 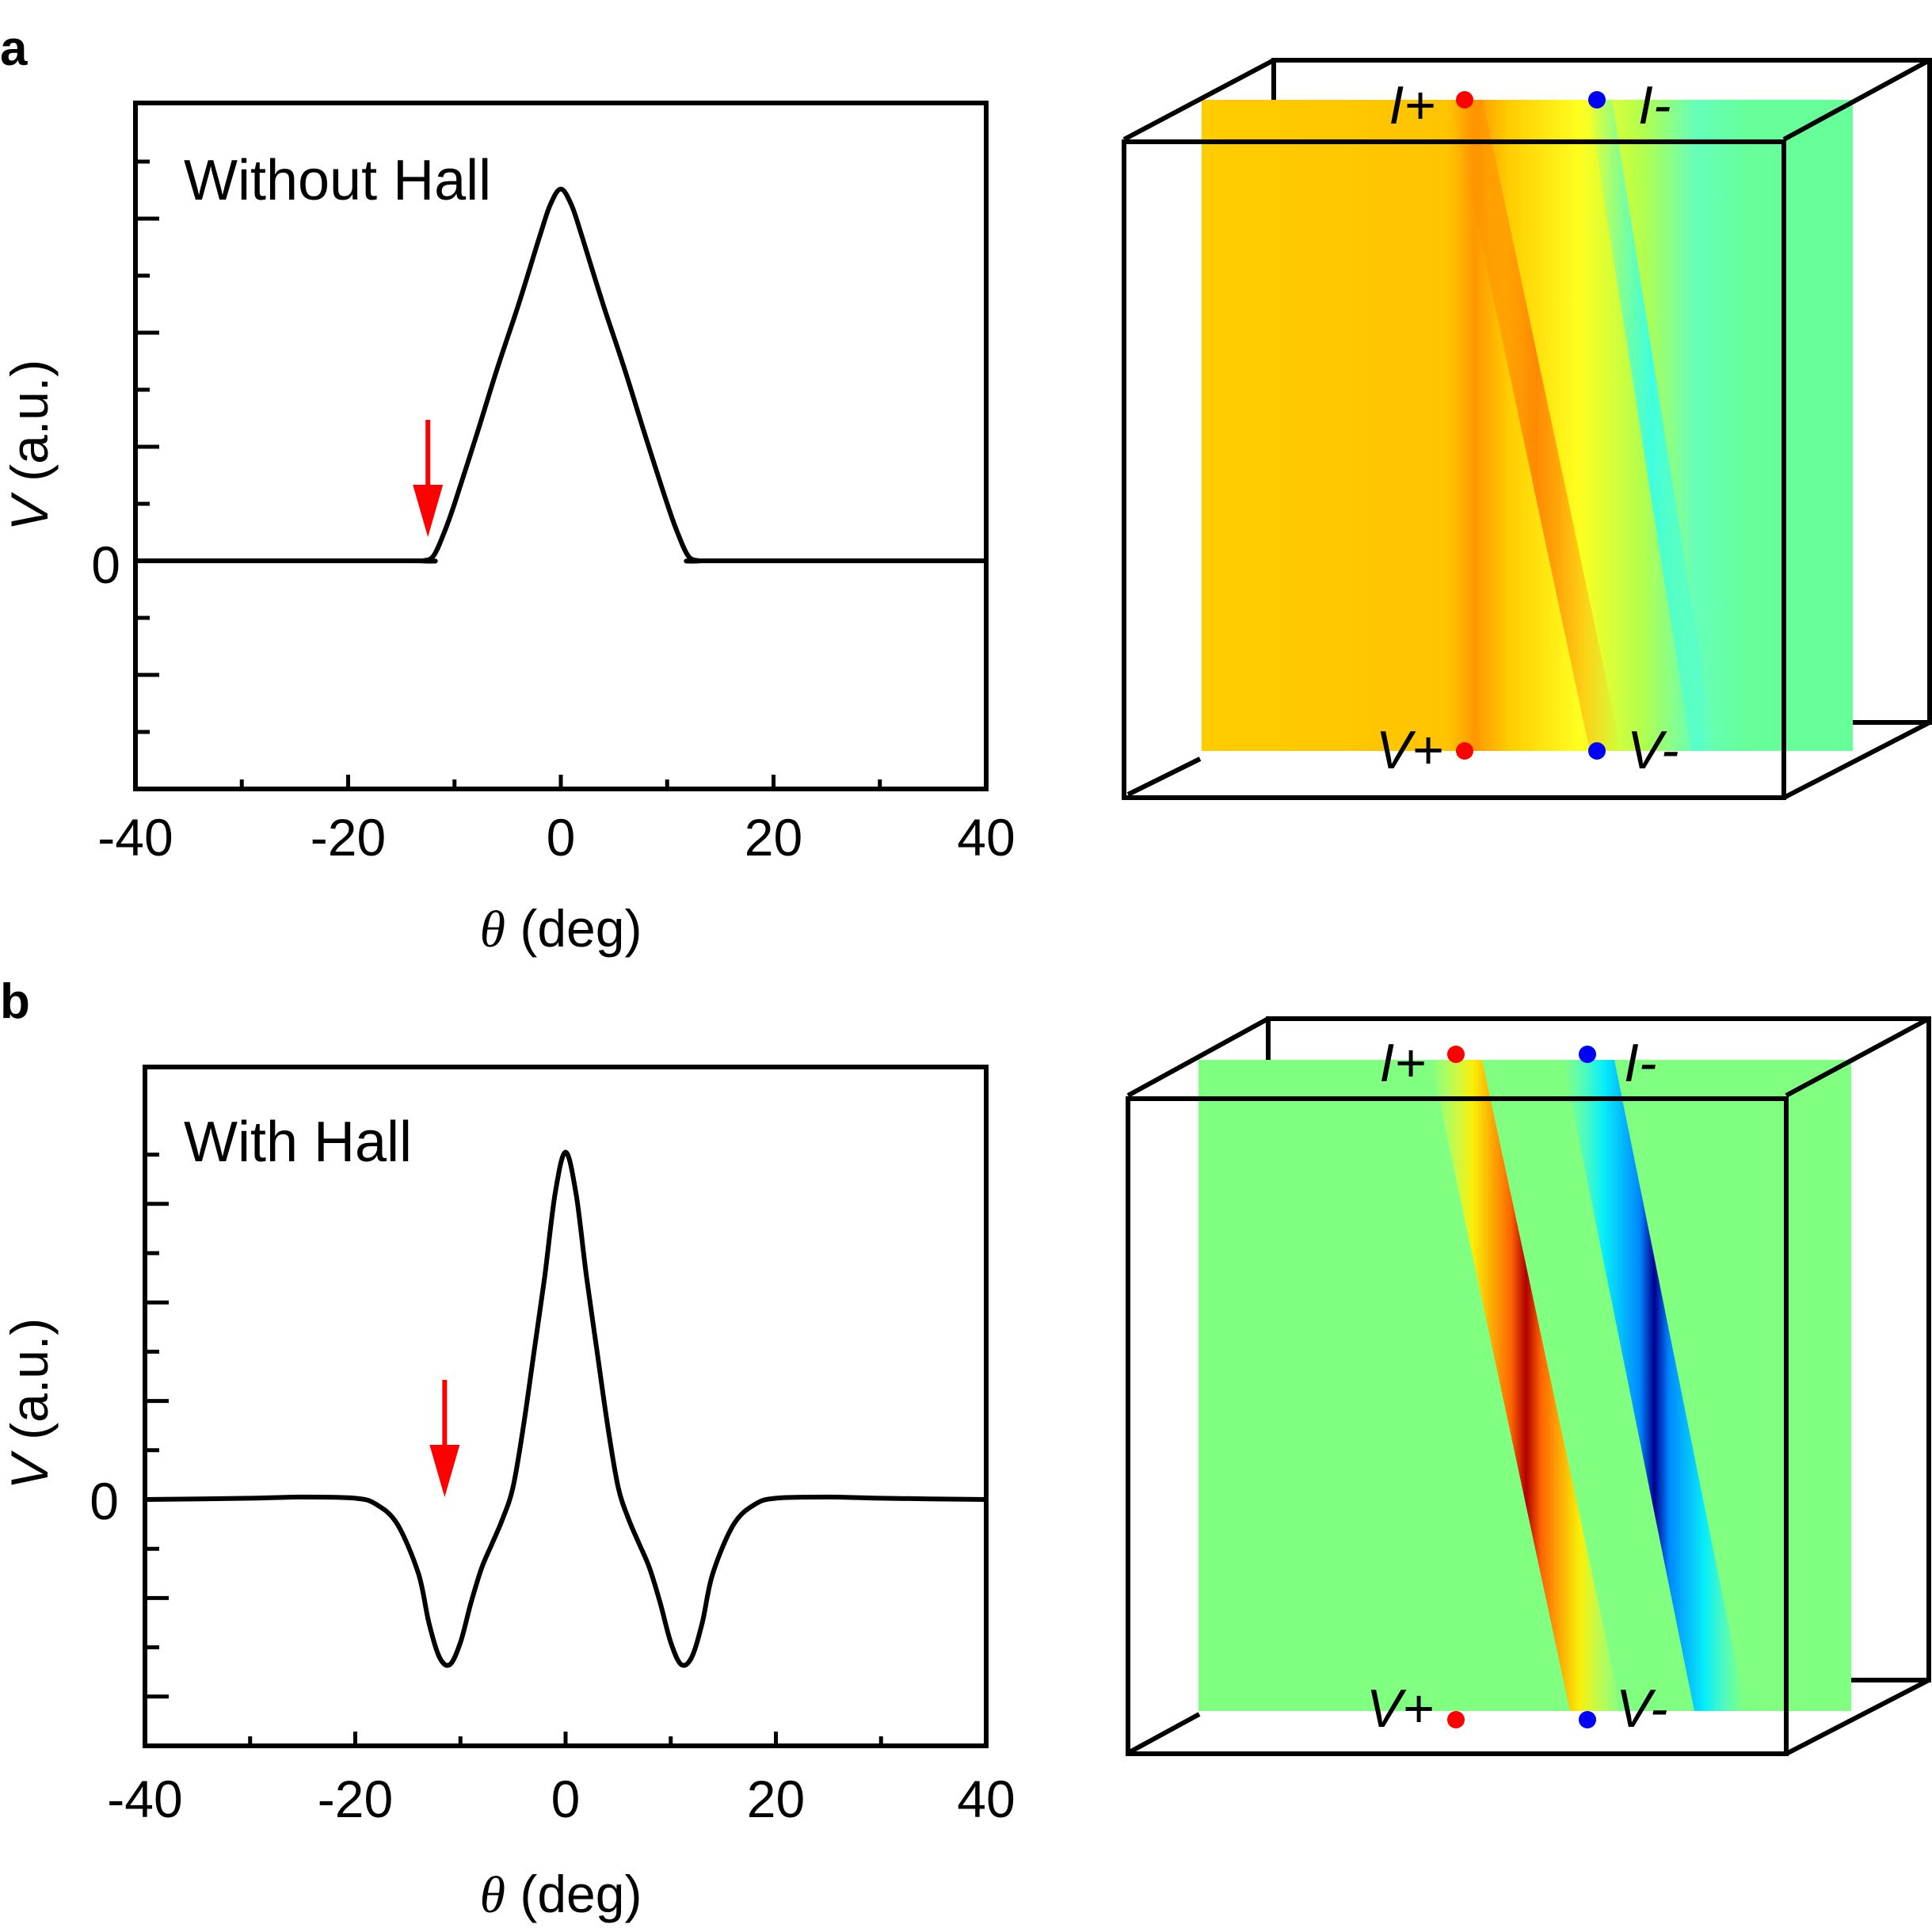 What do you see at coordinates (298, 1143) in the screenshot?
I see `chart-b-annotation: With Hall` at bounding box center [298, 1143].